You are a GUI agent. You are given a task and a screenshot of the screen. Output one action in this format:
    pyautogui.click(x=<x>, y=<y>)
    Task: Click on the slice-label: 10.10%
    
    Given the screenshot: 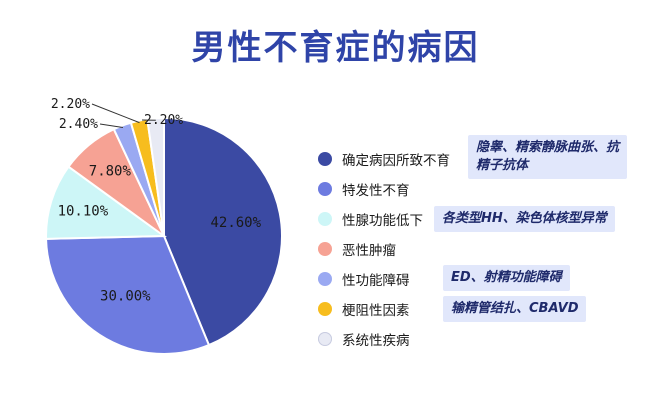 What is the action you would take?
    pyautogui.click(x=83, y=212)
    